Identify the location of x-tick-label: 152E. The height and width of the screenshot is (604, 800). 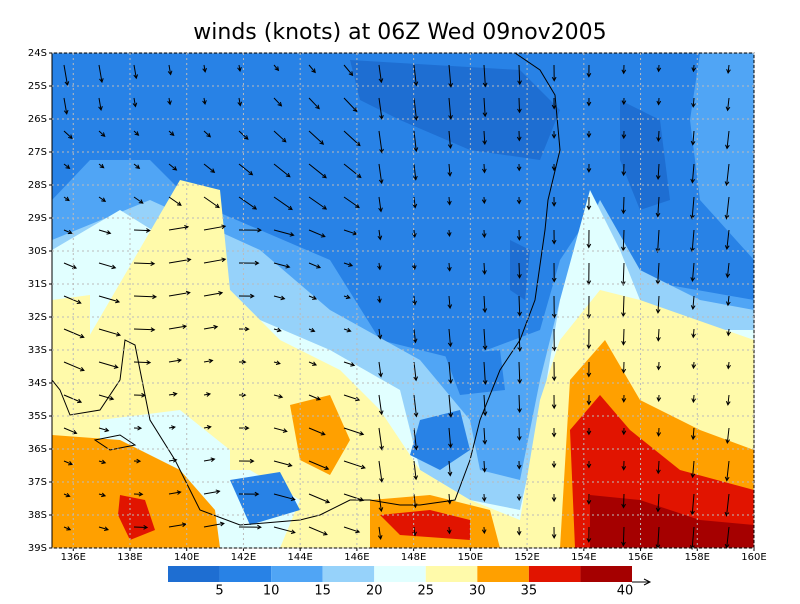
(526, 557).